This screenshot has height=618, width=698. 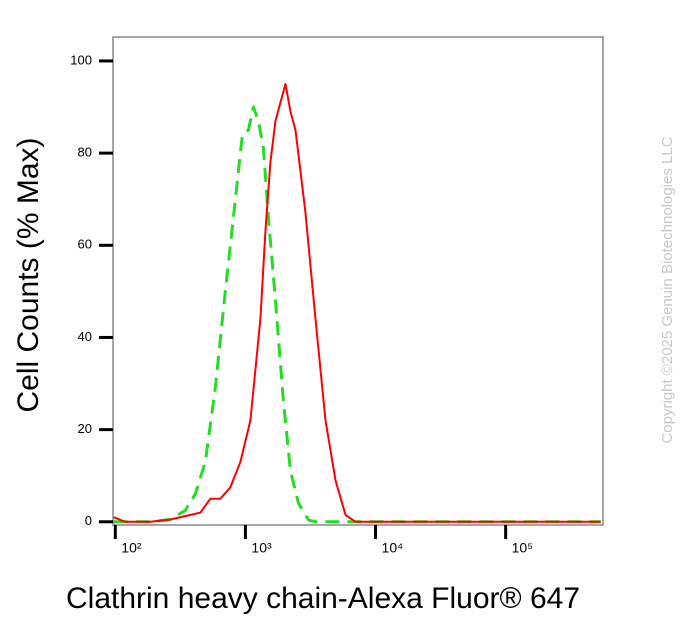 What do you see at coordinates (261, 548) in the screenshot?
I see `x-tick-label: 10³` at bounding box center [261, 548].